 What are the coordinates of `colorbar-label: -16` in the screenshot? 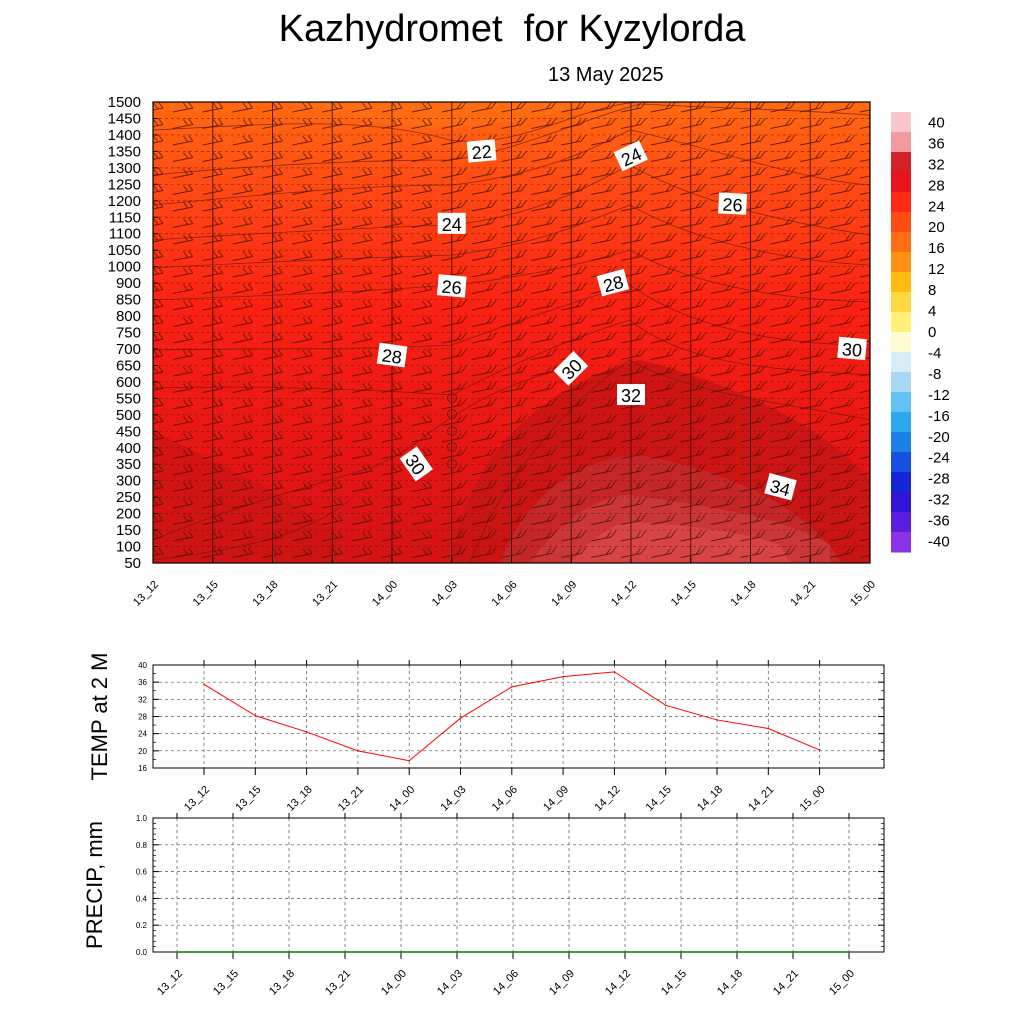 It's located at (939, 416).